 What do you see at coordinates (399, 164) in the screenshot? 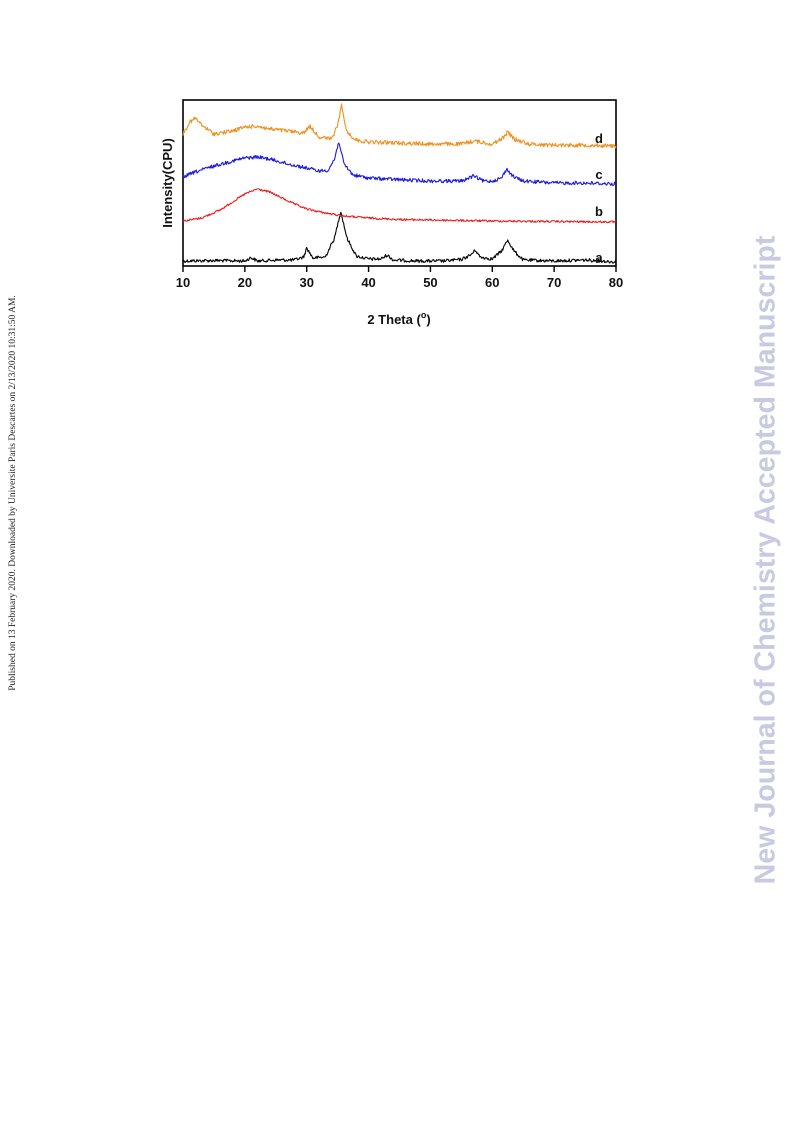
I see `series-line-c` at bounding box center [399, 164].